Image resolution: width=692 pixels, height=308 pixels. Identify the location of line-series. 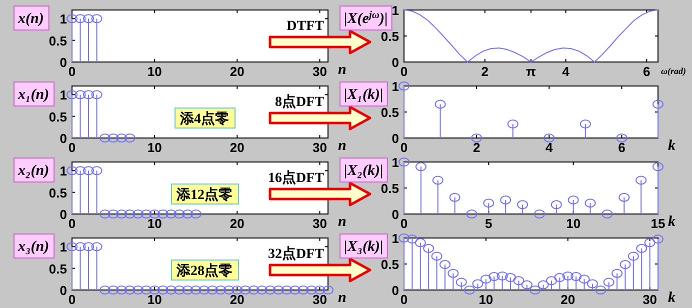
(531, 36).